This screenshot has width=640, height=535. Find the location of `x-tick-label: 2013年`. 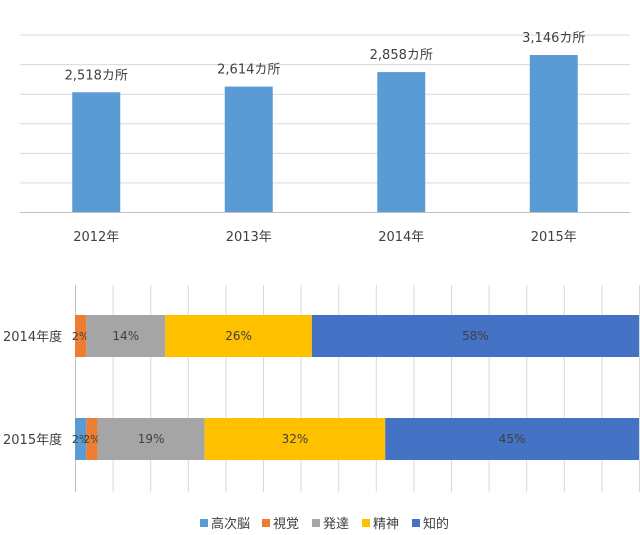

x-tick-label: 2013年 is located at coordinates (249, 237).